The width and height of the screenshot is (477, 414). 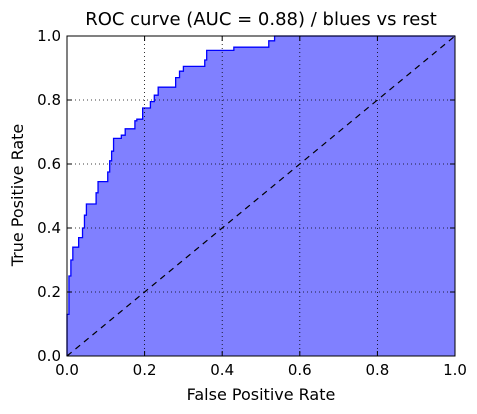 I want to click on chart-title: ROC curve (AUC = 0.88) / blues vs rest, so click(x=261, y=19).